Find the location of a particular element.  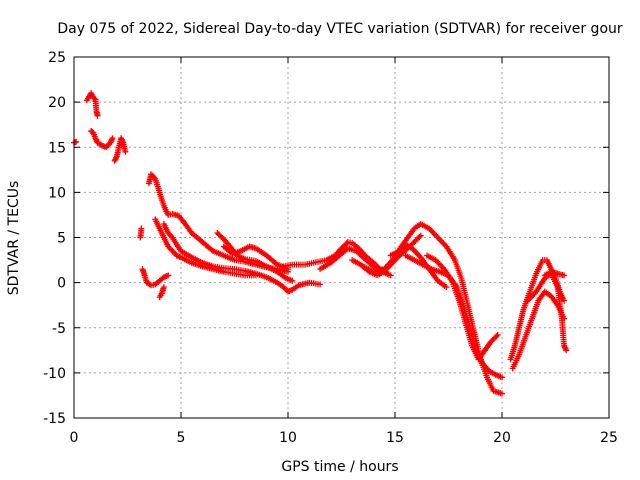

series-arc-p is located at coordinates (432, 309).